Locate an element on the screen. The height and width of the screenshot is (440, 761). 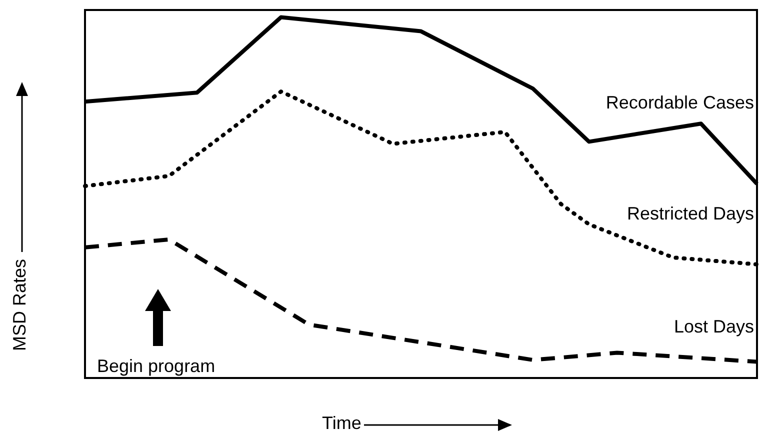
annotation: Begin program is located at coordinates (156, 366).